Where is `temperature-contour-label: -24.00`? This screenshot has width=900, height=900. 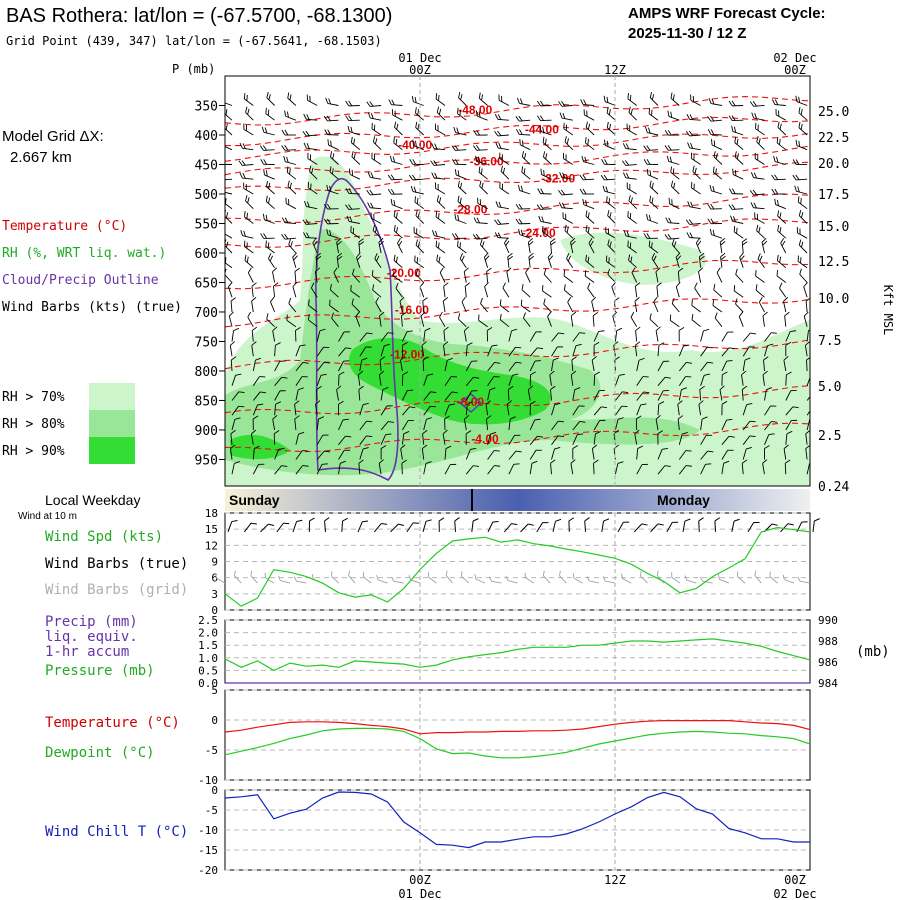
temperature-contour-label: -24.00 is located at coordinates (539, 233).